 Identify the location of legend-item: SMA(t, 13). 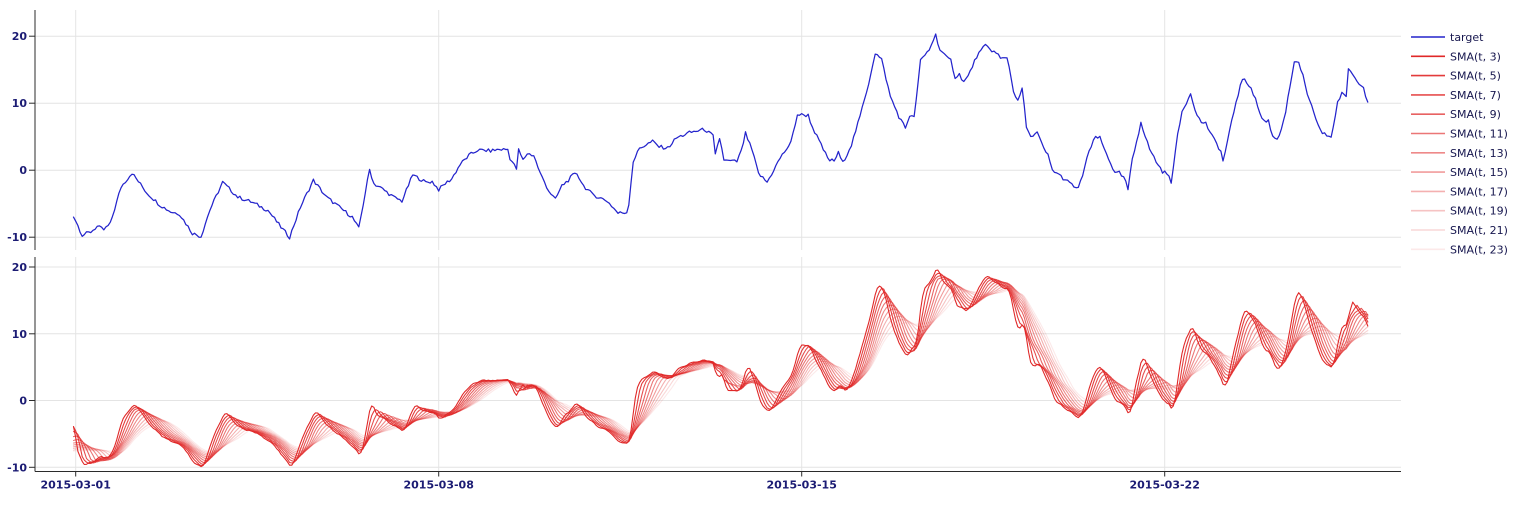
(1459, 153).